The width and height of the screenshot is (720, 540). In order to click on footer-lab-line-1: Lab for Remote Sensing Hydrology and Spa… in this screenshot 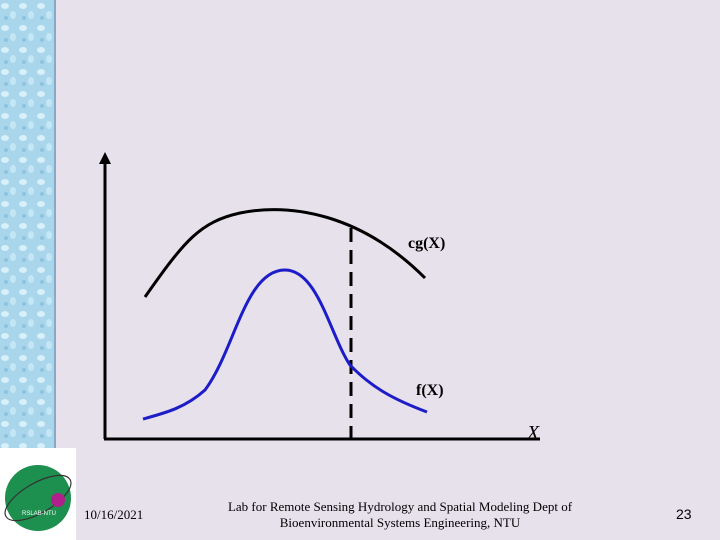, I will do `click(400, 506)`.